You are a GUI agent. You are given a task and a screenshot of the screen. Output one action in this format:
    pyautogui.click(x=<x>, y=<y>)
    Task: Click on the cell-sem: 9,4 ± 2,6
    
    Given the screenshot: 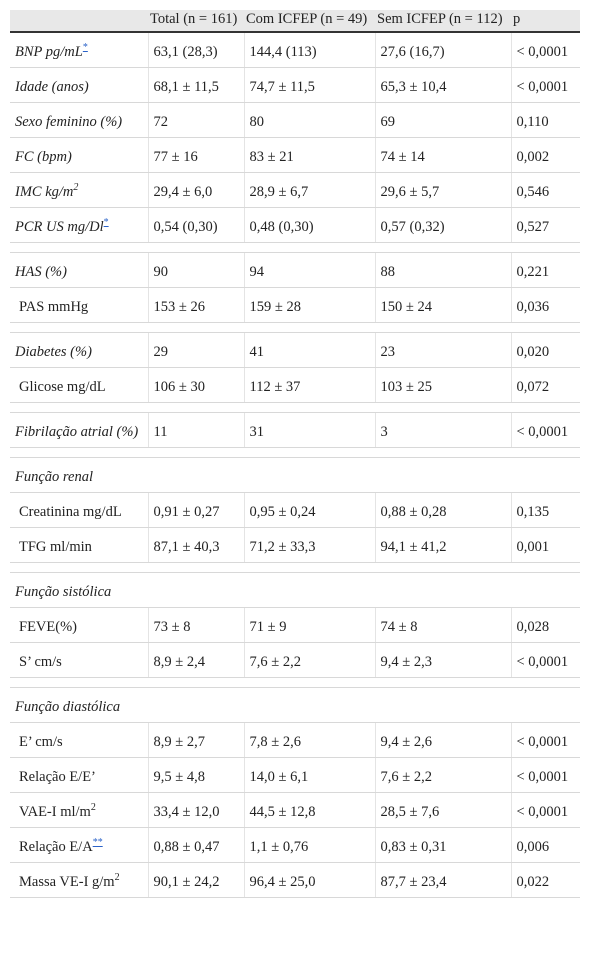 What is the action you would take?
    pyautogui.click(x=443, y=740)
    